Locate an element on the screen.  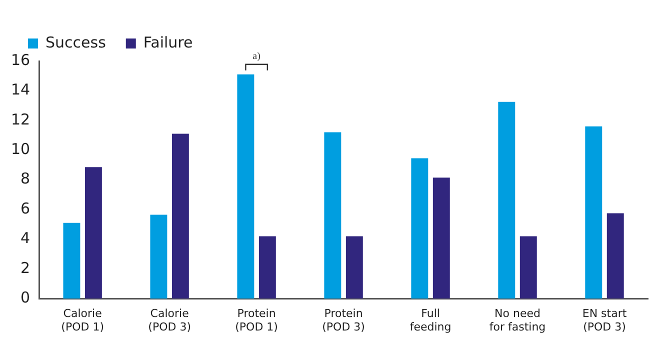
x-tick-label: Protein (POD 1) is located at coordinates (256, 320).